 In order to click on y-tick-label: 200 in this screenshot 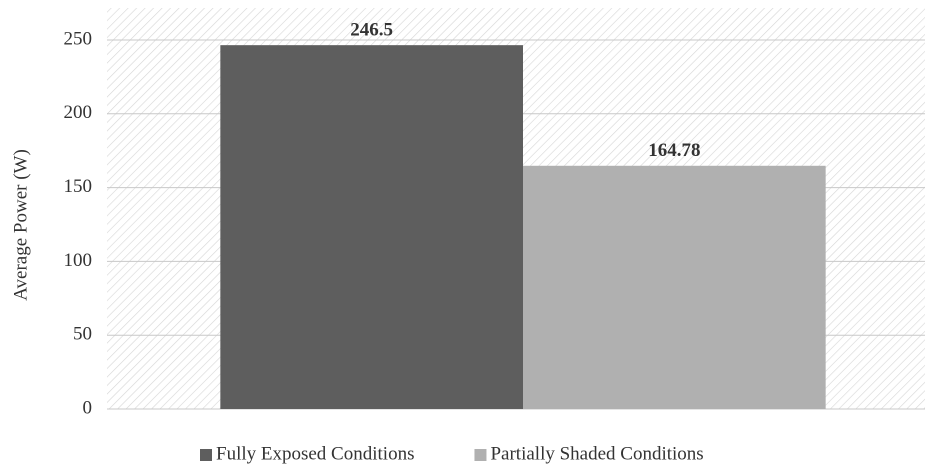, I will do `click(78, 112)`.